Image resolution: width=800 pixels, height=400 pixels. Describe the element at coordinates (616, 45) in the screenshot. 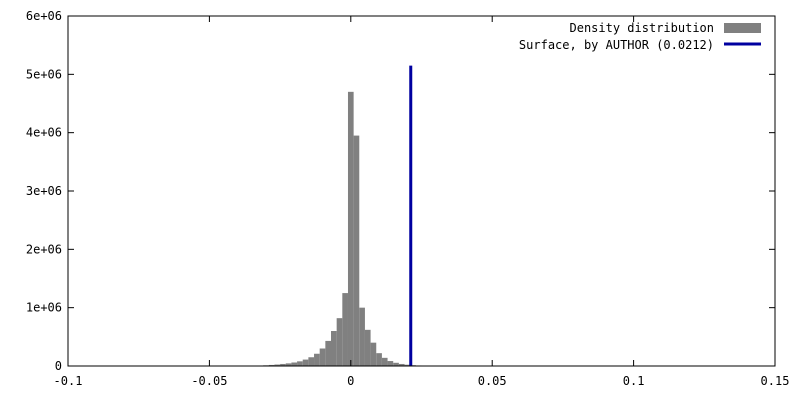

I see `legend-label-surface: Surface, by AUTHOR (0.0212)` at that location.